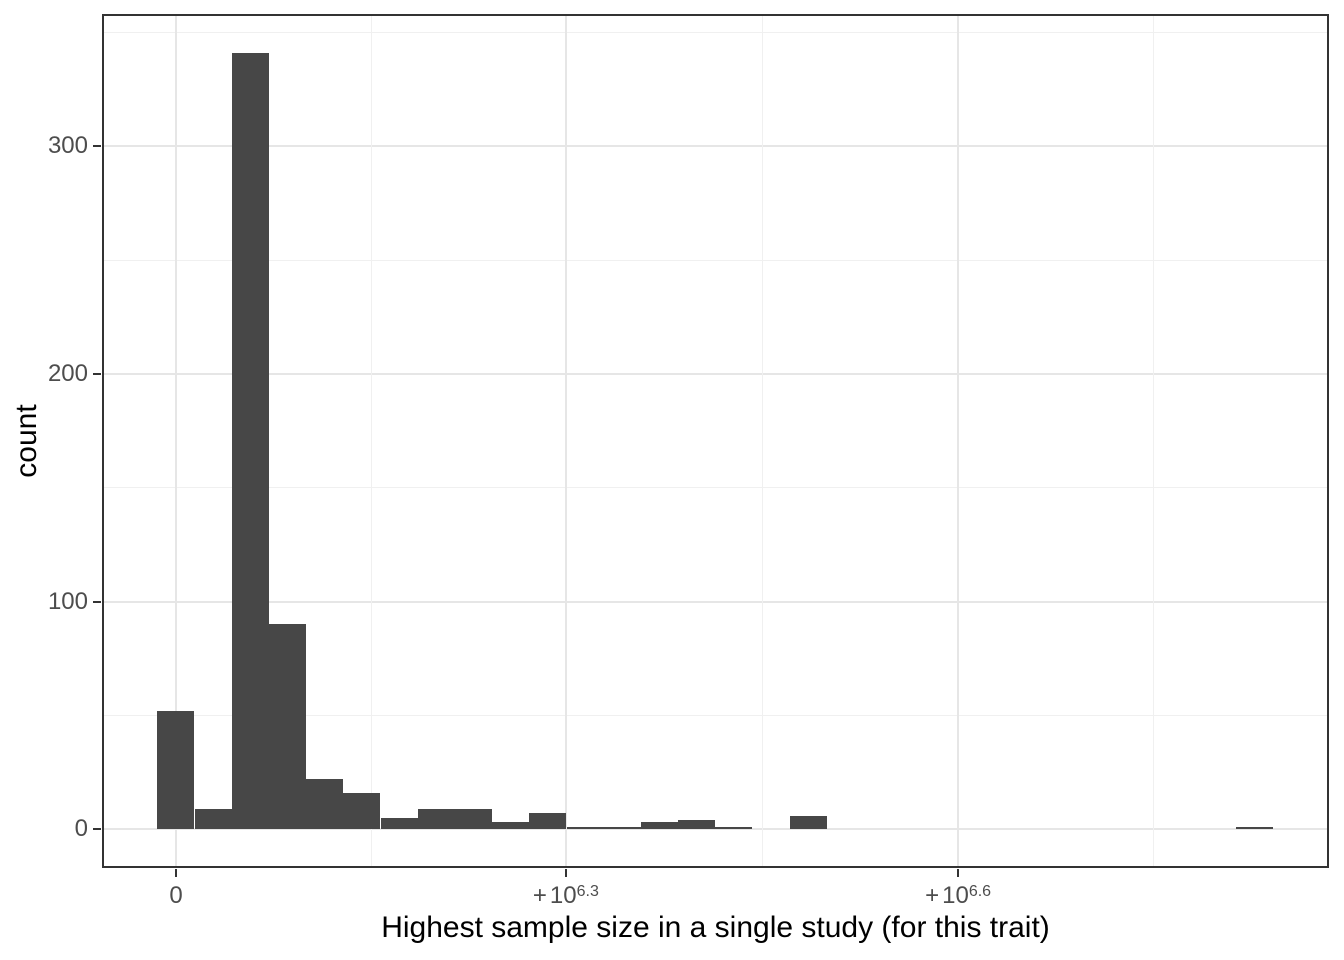  Describe the element at coordinates (67, 373) in the screenshot. I see `y-tick-label: 200` at that location.